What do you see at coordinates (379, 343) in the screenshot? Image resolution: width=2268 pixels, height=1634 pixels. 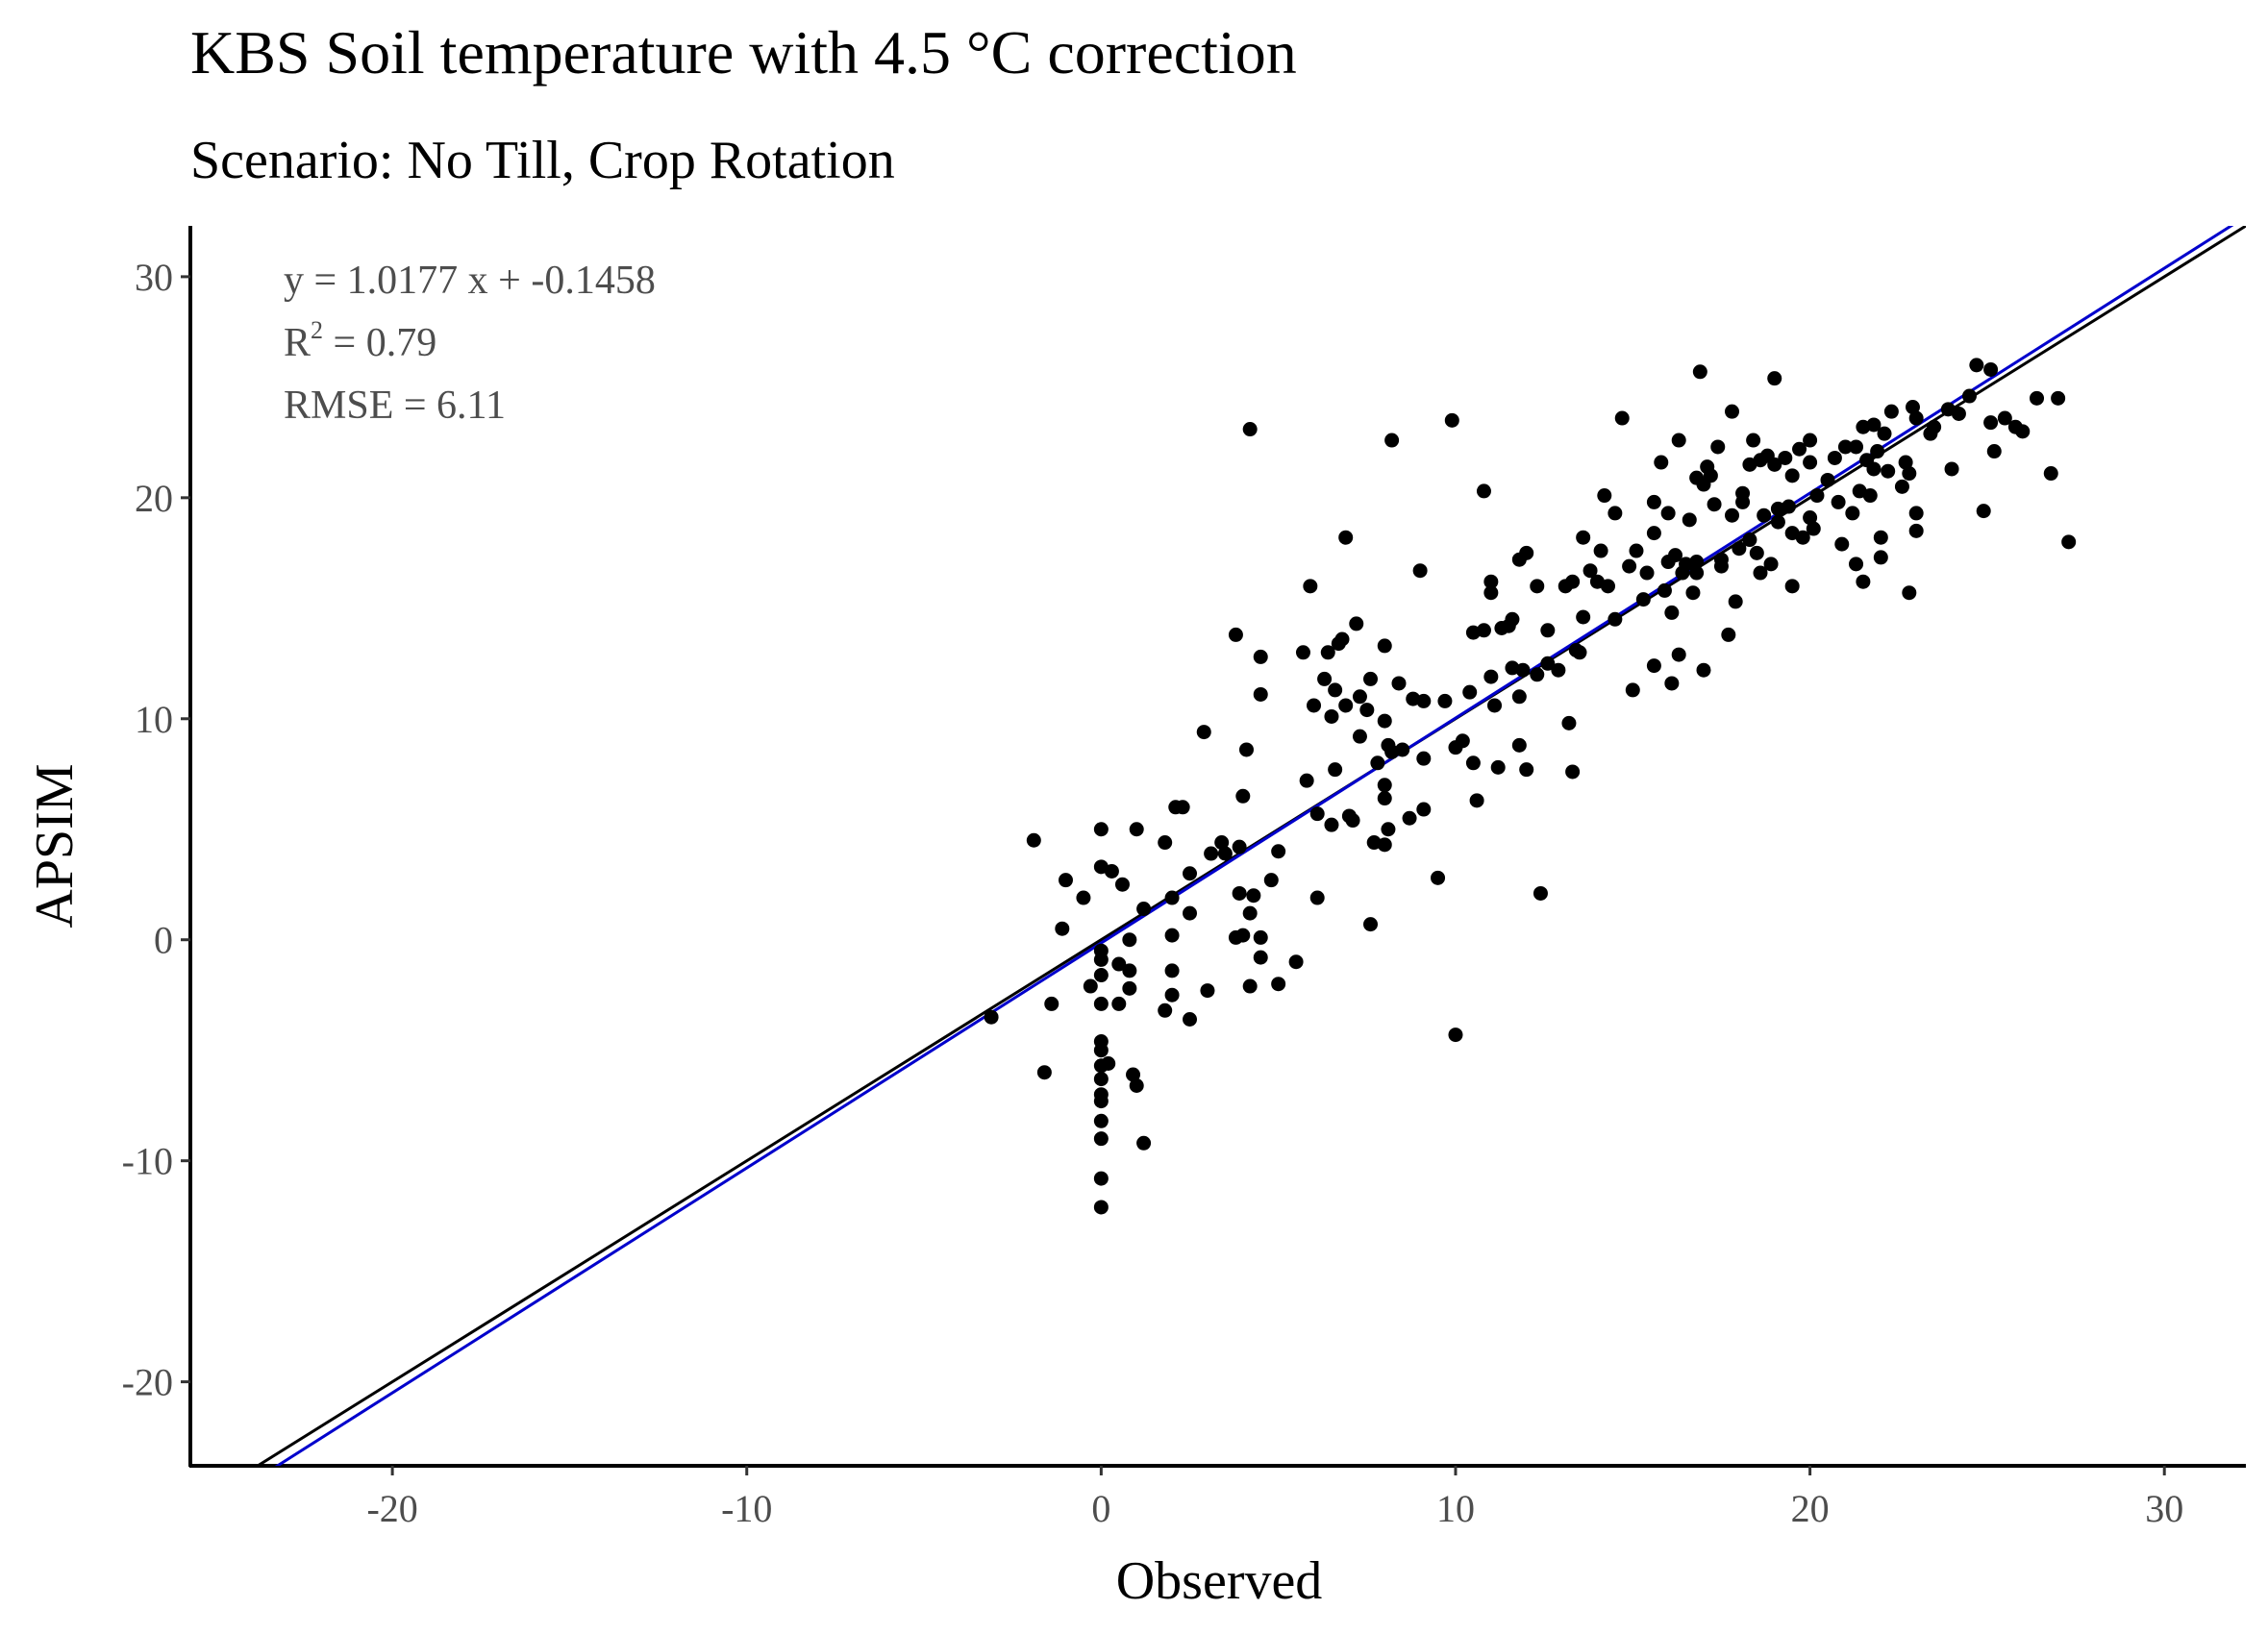 I see `r-squared-value: = 0.79` at bounding box center [379, 343].